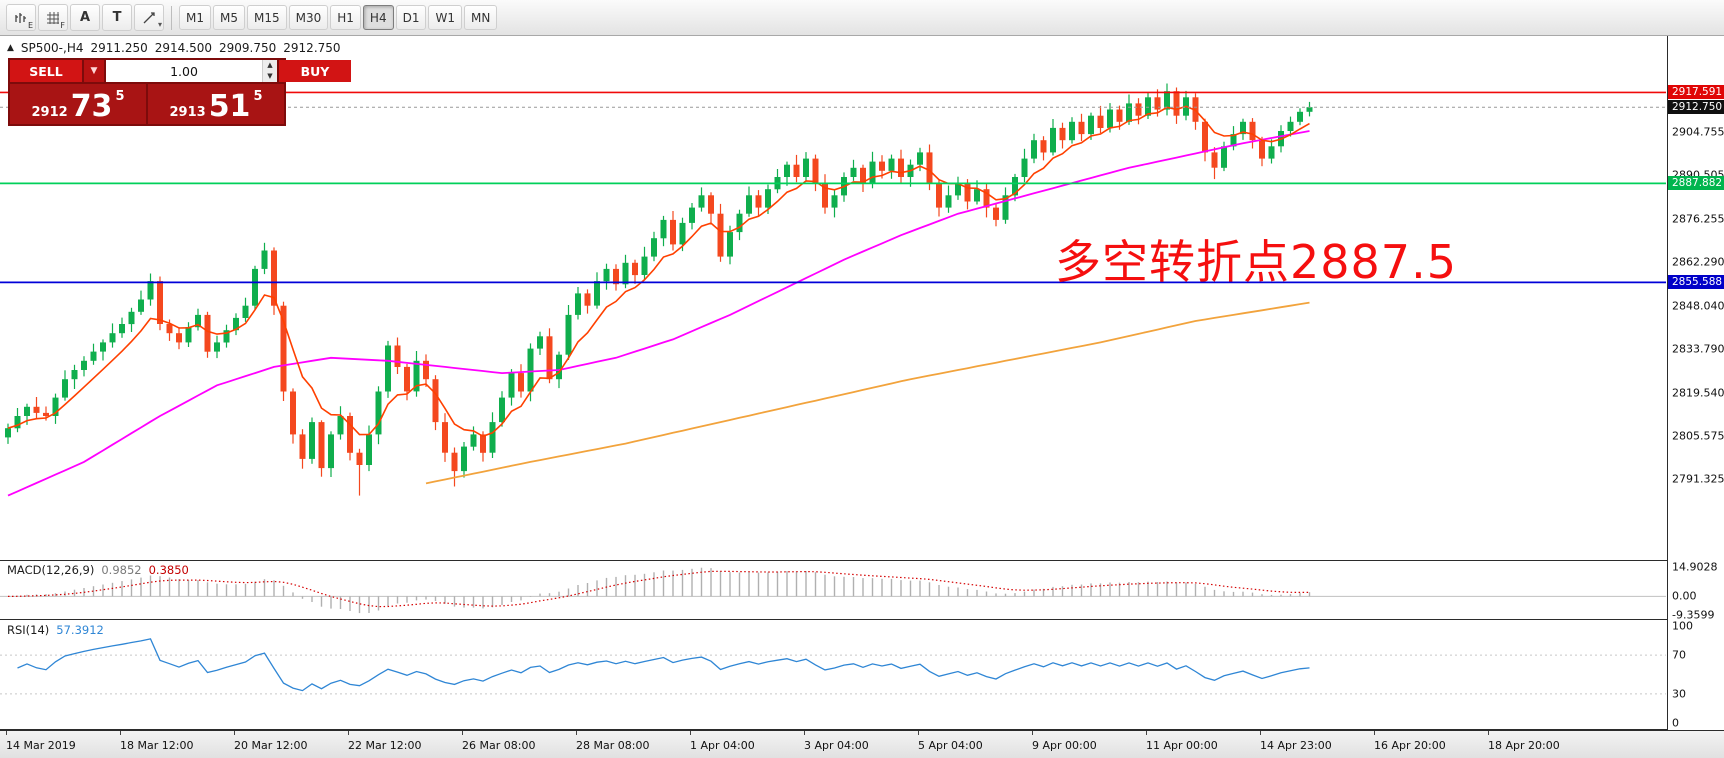  What do you see at coordinates (480, 17) in the screenshot?
I see `timeframe-mn: MN` at bounding box center [480, 17].